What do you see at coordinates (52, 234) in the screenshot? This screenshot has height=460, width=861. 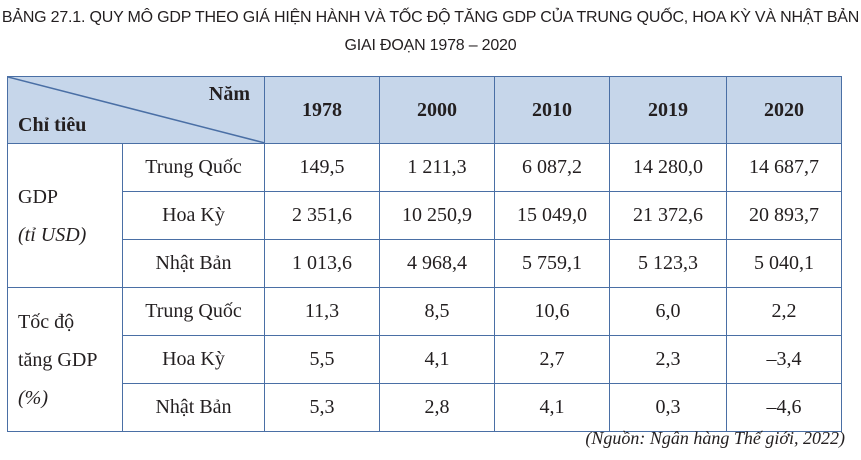 I see `gdp-unit: (tỉ USD)` at bounding box center [52, 234].